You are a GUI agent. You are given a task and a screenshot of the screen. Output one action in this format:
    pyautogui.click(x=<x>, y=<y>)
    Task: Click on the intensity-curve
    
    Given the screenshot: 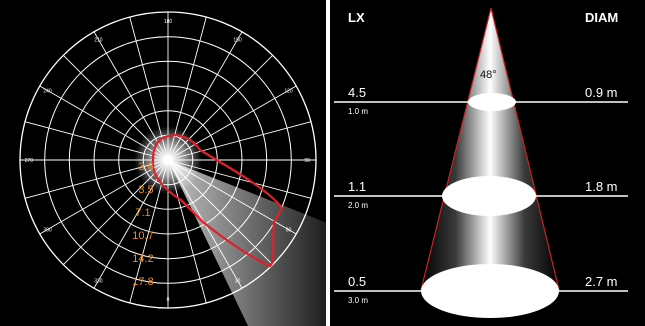 What is the action you would take?
    pyautogui.click(x=217, y=201)
    